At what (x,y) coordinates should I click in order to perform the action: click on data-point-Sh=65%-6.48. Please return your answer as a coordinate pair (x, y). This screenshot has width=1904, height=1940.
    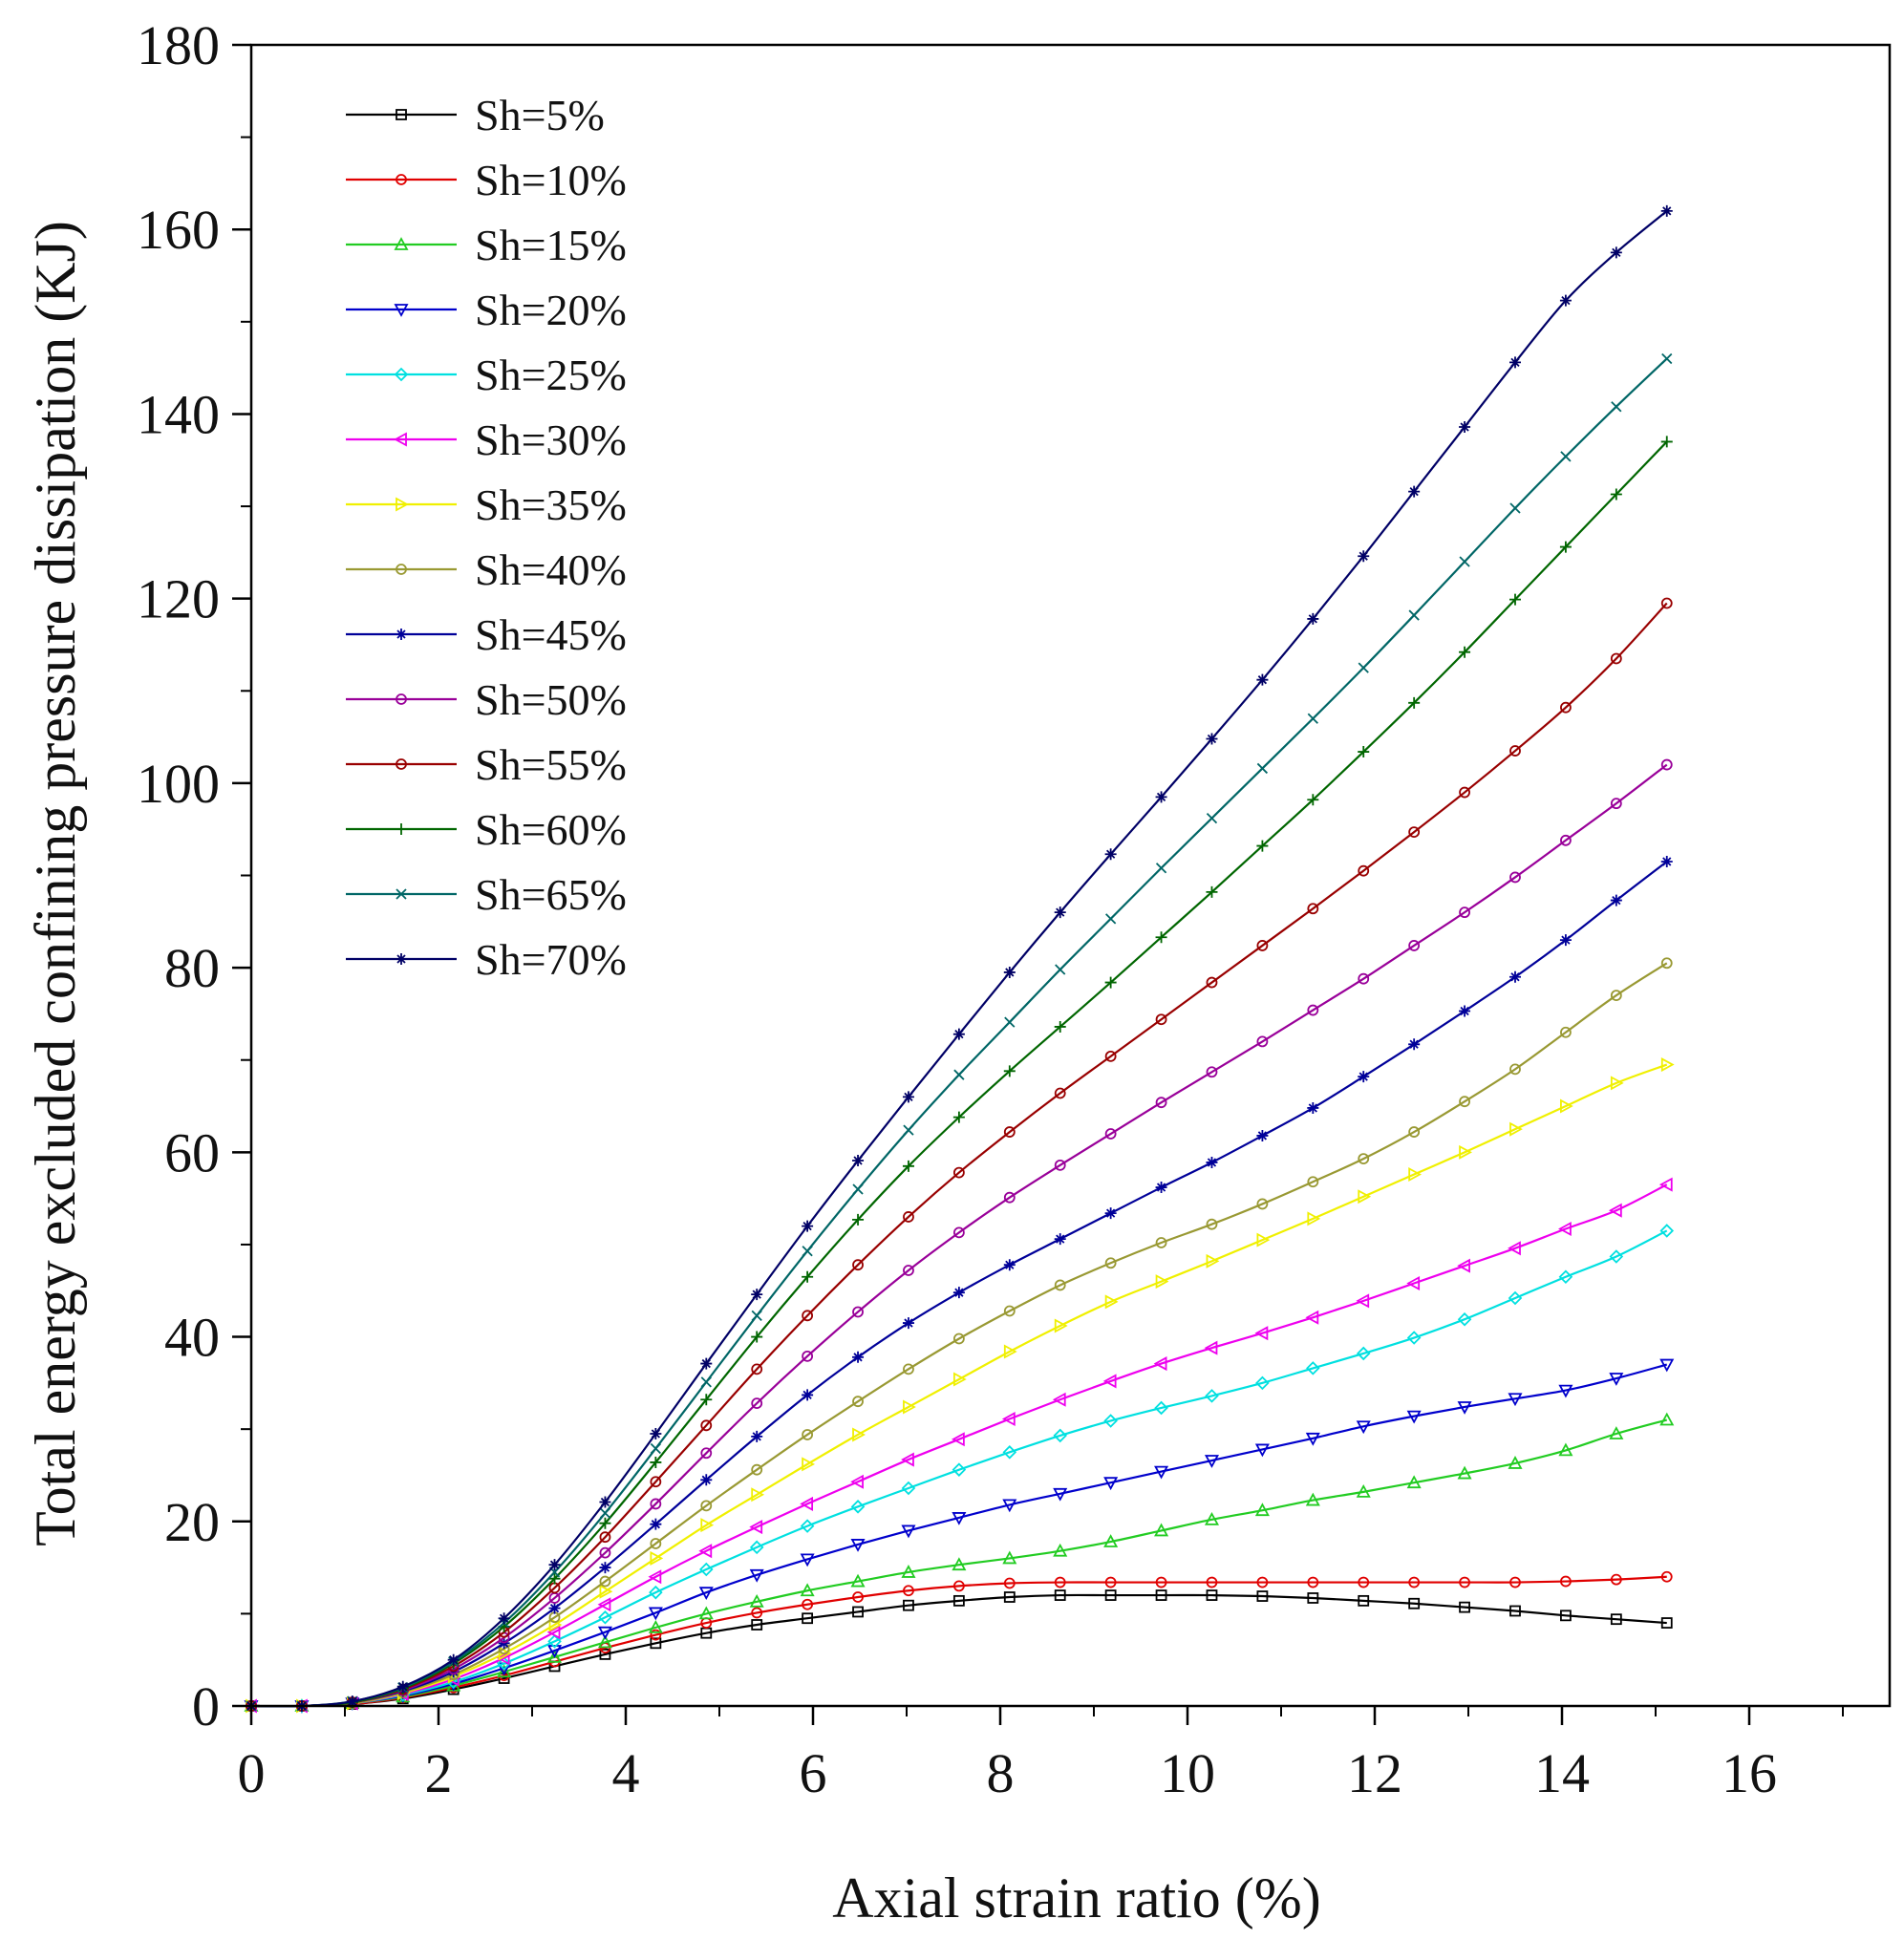
    Looking at the image, I should click on (858, 1189).